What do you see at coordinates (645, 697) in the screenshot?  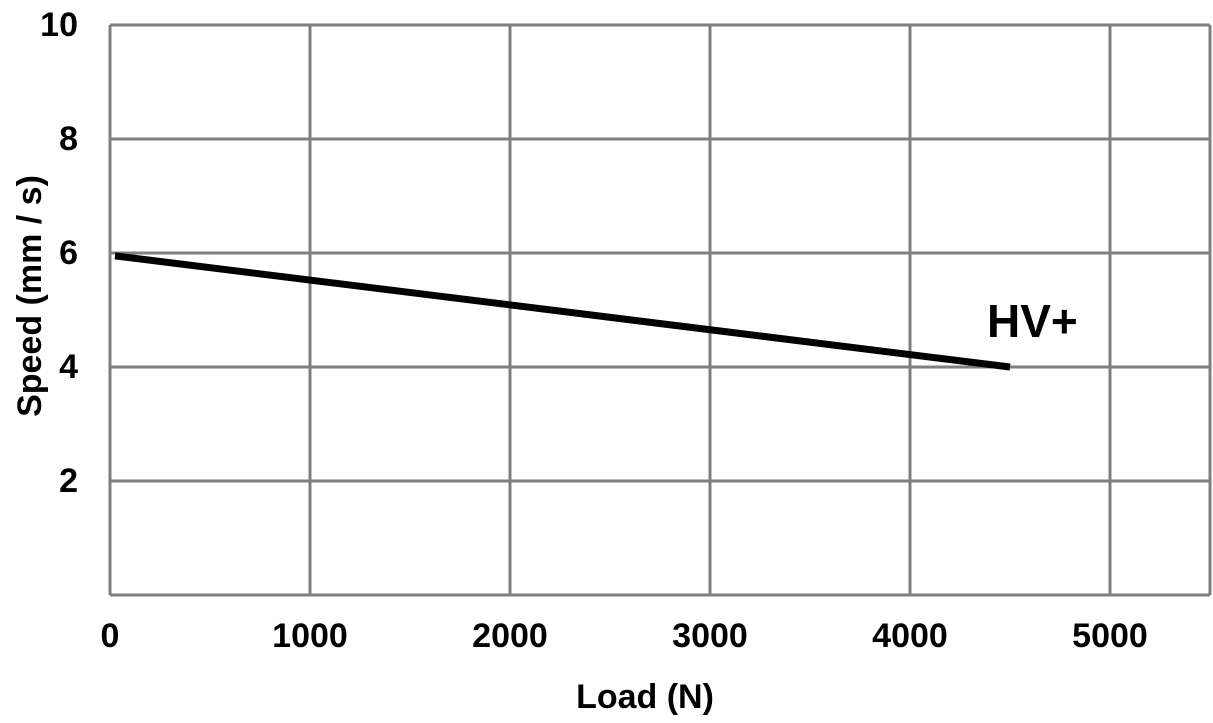 I see `x-axis-title: Load (N)` at bounding box center [645, 697].